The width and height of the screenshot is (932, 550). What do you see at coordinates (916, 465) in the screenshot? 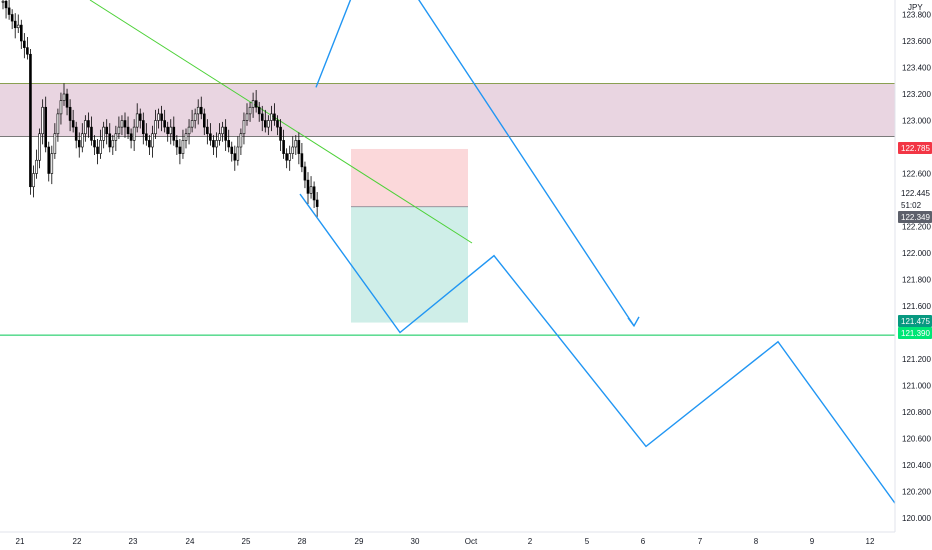
I see `price-tick-label: 120.400` at bounding box center [916, 465].